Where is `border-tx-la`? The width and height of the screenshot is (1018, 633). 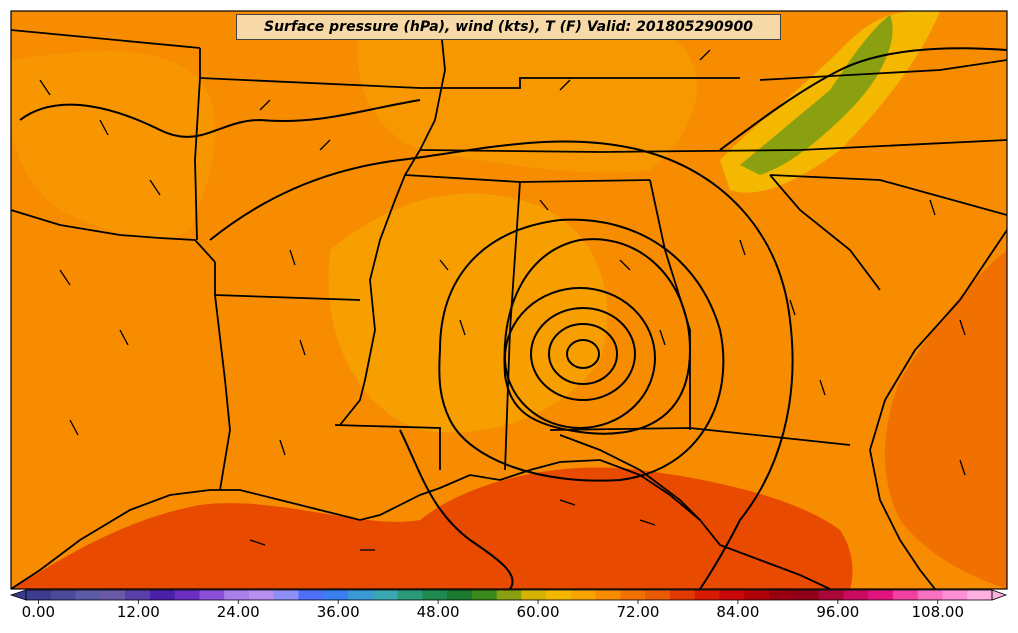 border-tx-la is located at coordinates (222, 392).